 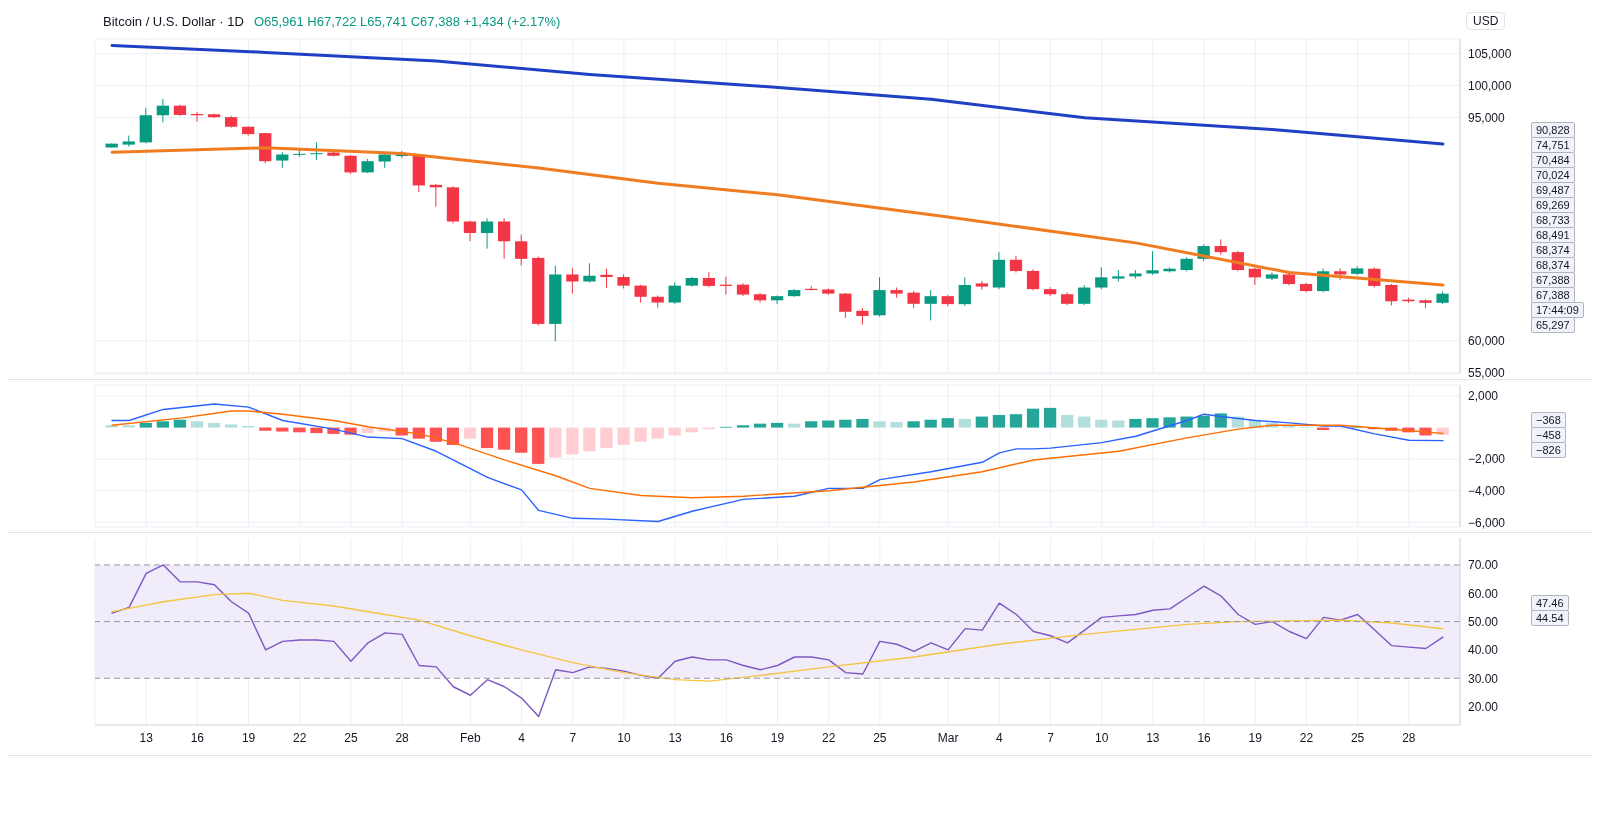 What do you see at coordinates (1483, 678) in the screenshot?
I see `y-tick-label: 30.00` at bounding box center [1483, 678].